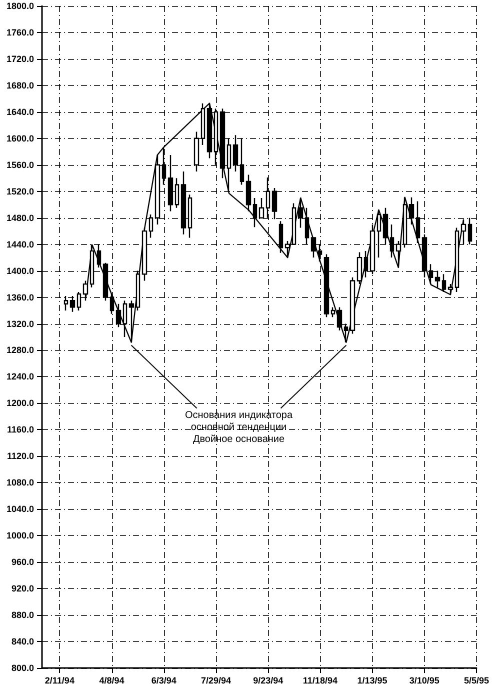 Image resolution: width=492 pixels, height=692 pixels. Describe the element at coordinates (20, 403) in the screenshot. I see `y-tick-label: 1200.0` at that location.